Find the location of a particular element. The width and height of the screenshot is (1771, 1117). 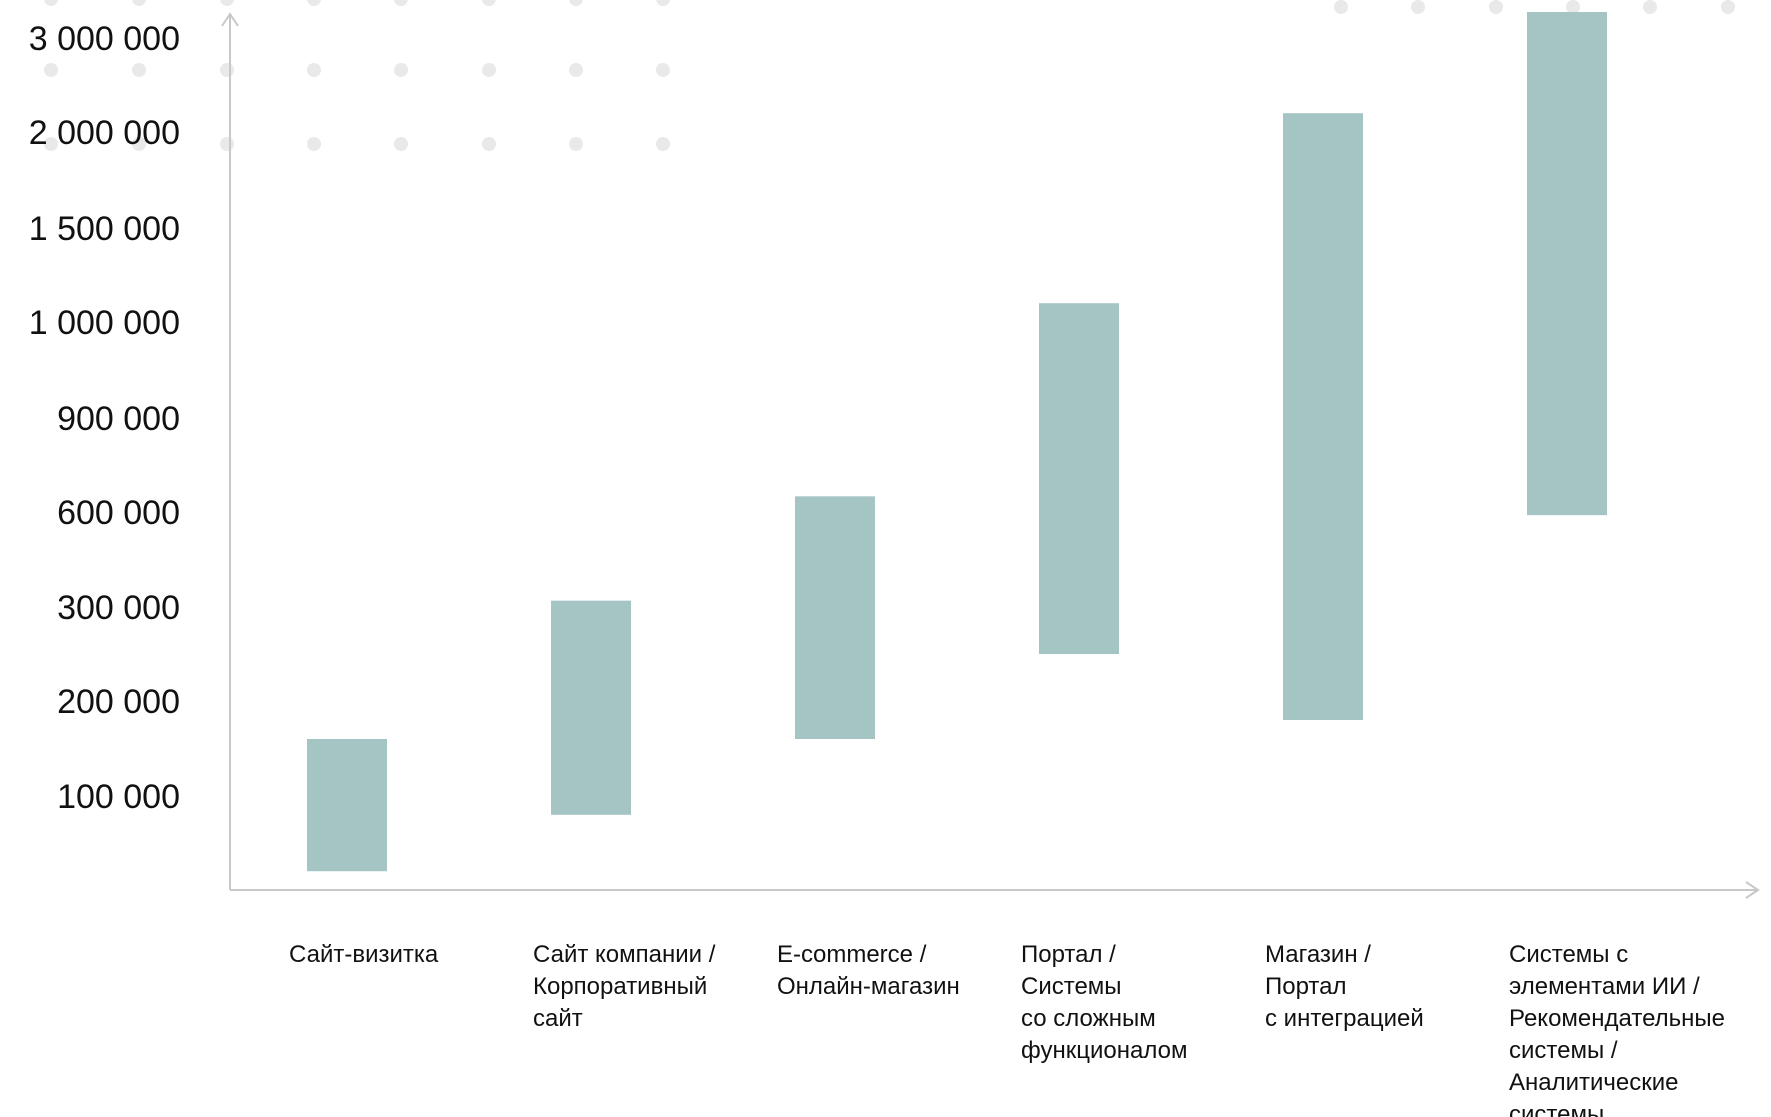

decorative-dot-pattern is located at coordinates (889, 75).